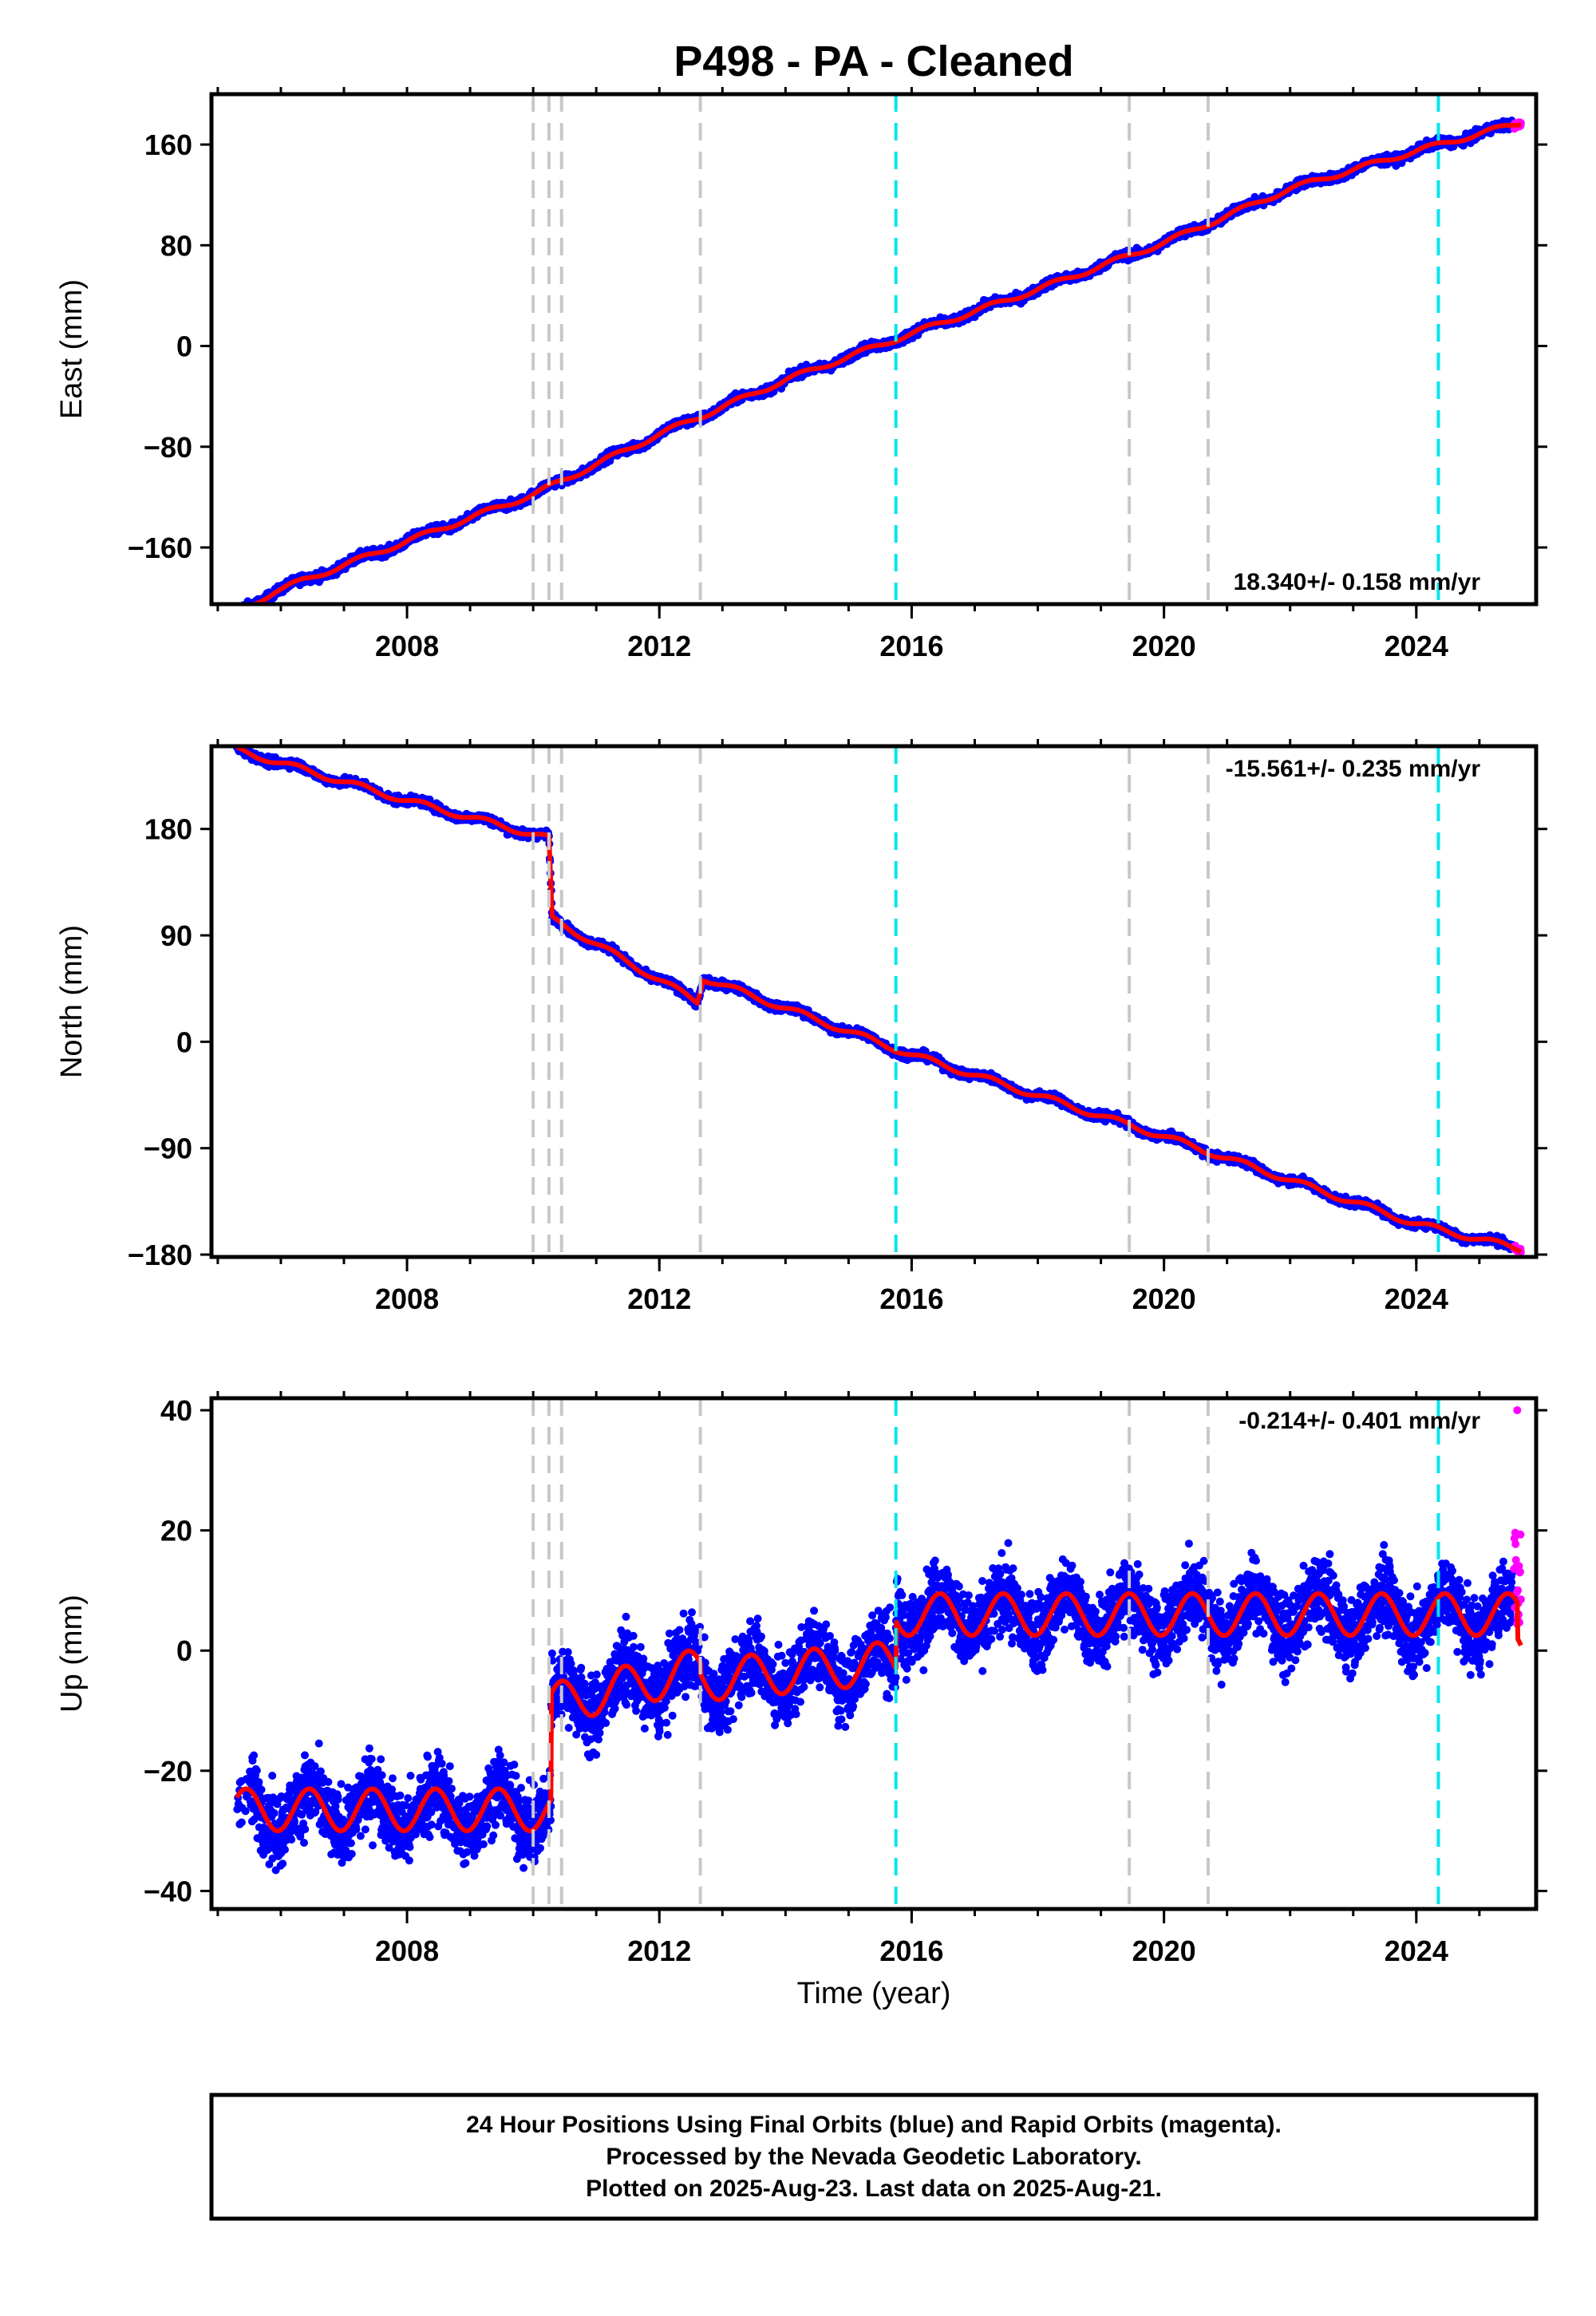  What do you see at coordinates (176, 245) in the screenshot?
I see `y-tick-label: 80` at bounding box center [176, 245].